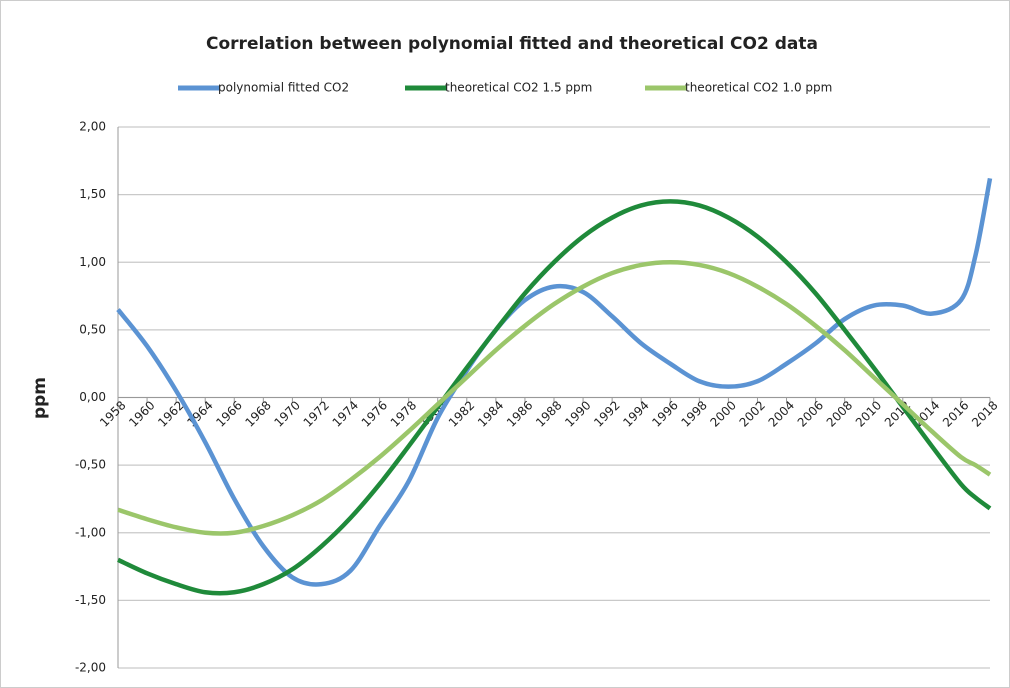  What do you see at coordinates (92, 262) in the screenshot?
I see `y-tick-label: 1,00` at bounding box center [92, 262].